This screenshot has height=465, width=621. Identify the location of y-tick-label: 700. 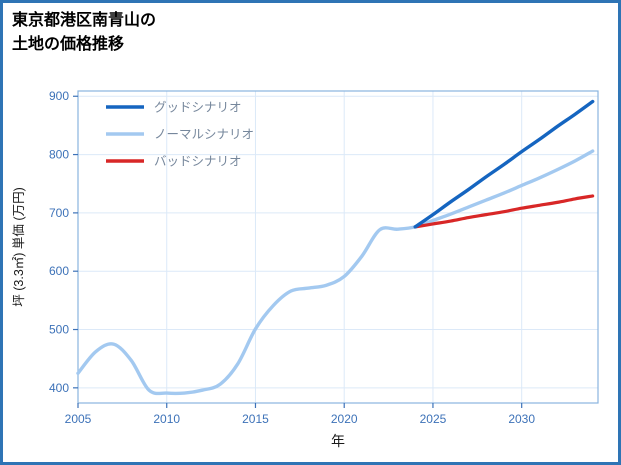
(59, 213).